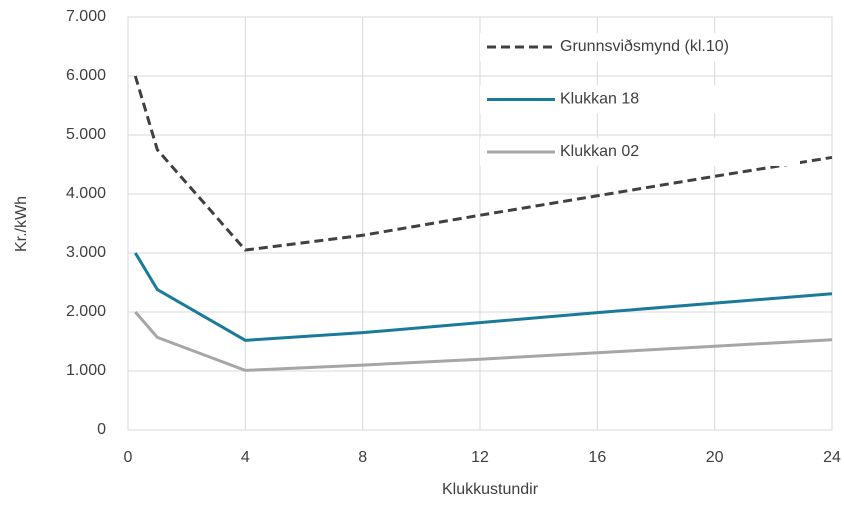 This screenshot has height=509, width=844. Describe the element at coordinates (490, 489) in the screenshot. I see `x-axis-label: Klukkustundir` at that location.